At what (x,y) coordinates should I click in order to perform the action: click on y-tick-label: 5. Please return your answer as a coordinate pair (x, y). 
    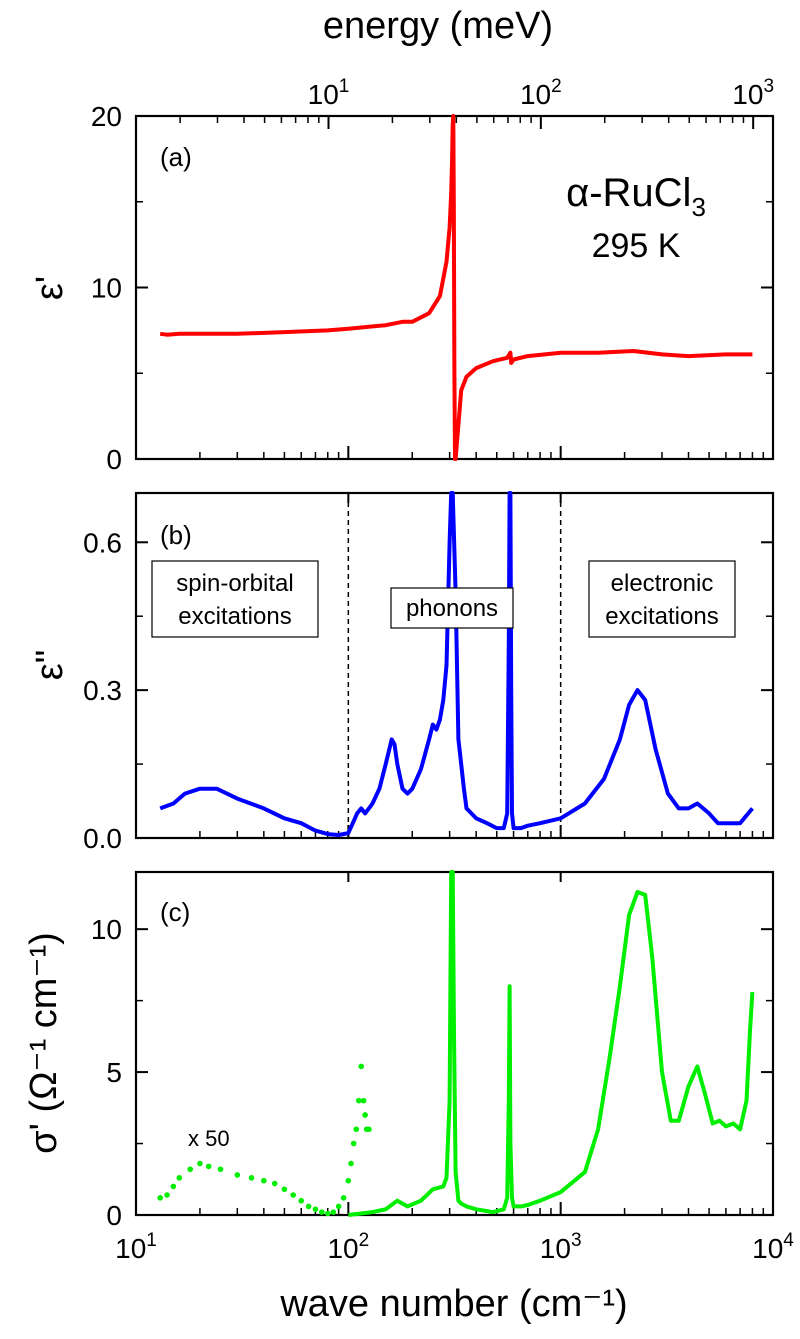
    Looking at the image, I should click on (114, 1072).